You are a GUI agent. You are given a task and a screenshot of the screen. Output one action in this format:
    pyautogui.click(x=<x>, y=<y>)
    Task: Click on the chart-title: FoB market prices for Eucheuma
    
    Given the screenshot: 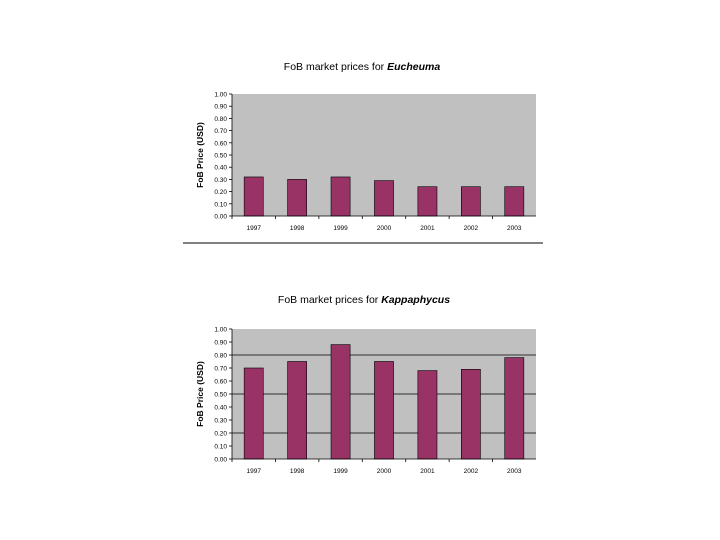 What is the action you would take?
    pyautogui.click(x=362, y=67)
    